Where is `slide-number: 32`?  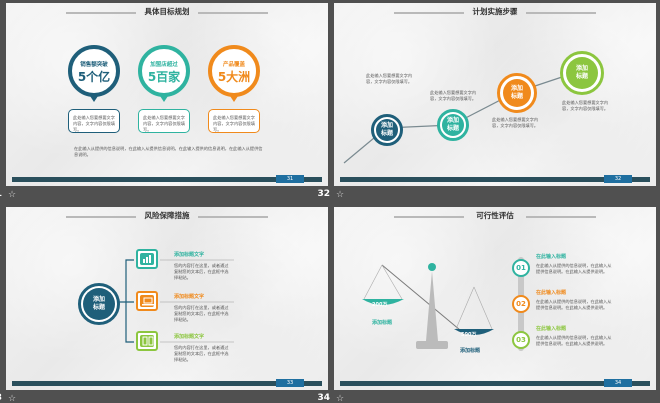 slide-number: 32 is located at coordinates (323, 194).